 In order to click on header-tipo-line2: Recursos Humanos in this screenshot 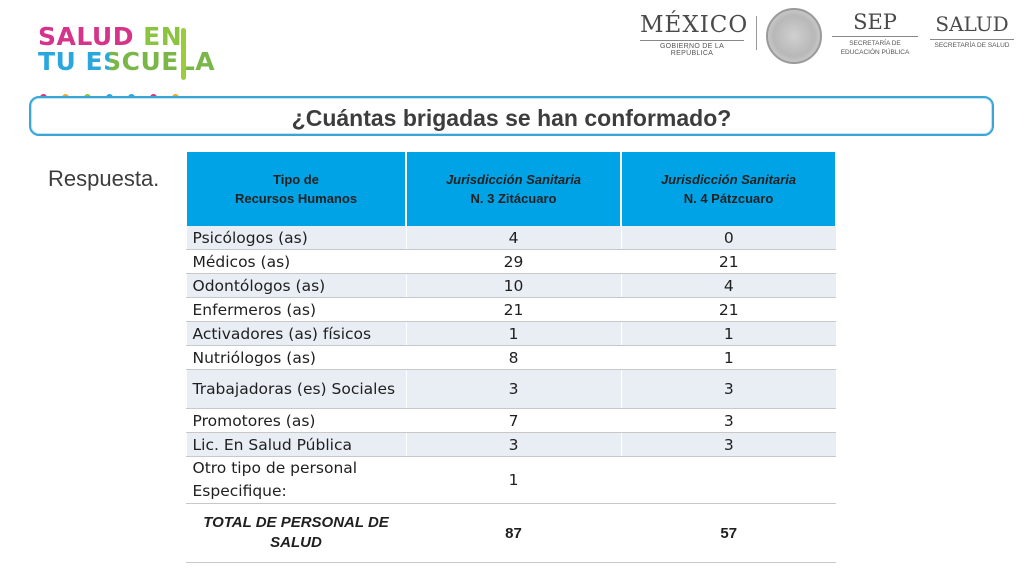, I will do `click(296, 198)`.